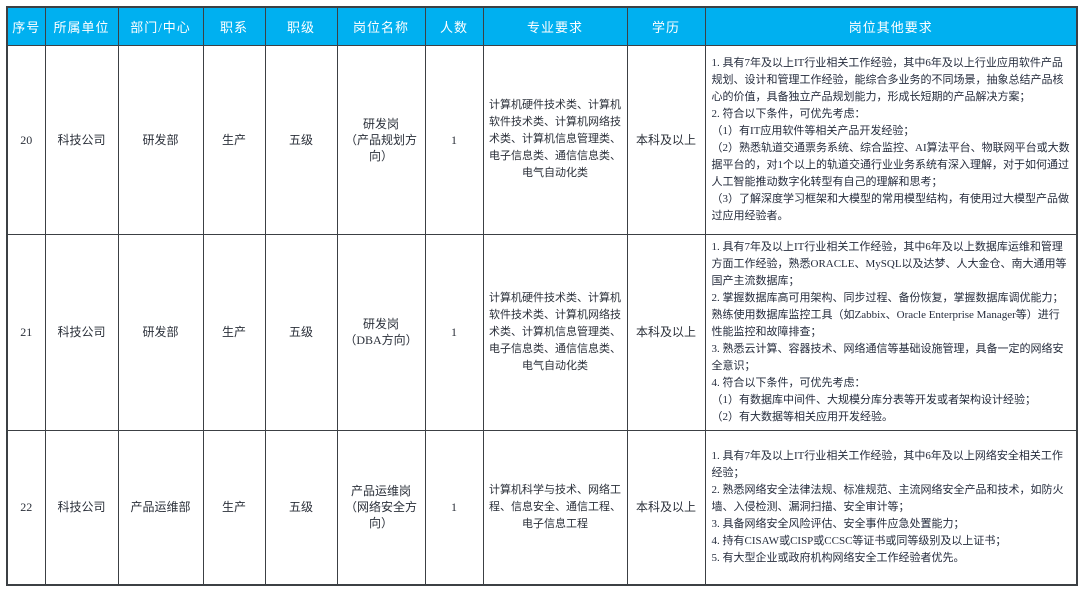  Describe the element at coordinates (301, 26) in the screenshot. I see `col-header-job-grade: 职级` at that location.